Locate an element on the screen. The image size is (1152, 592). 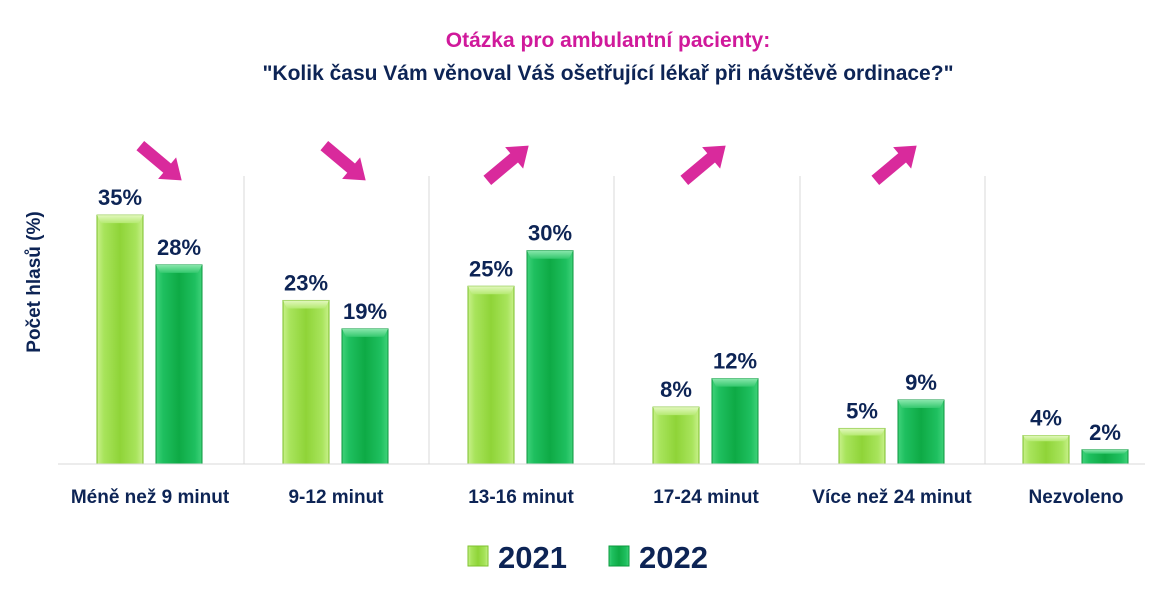
data-label-2022-3: 30% is located at coordinates (550, 233).